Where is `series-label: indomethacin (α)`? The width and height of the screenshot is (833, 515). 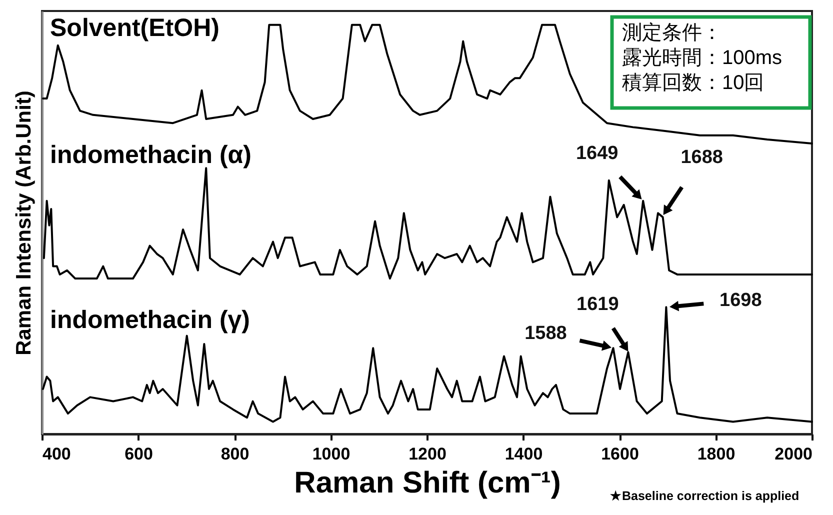
series-label: indomethacin (α) is located at coordinates (151, 155).